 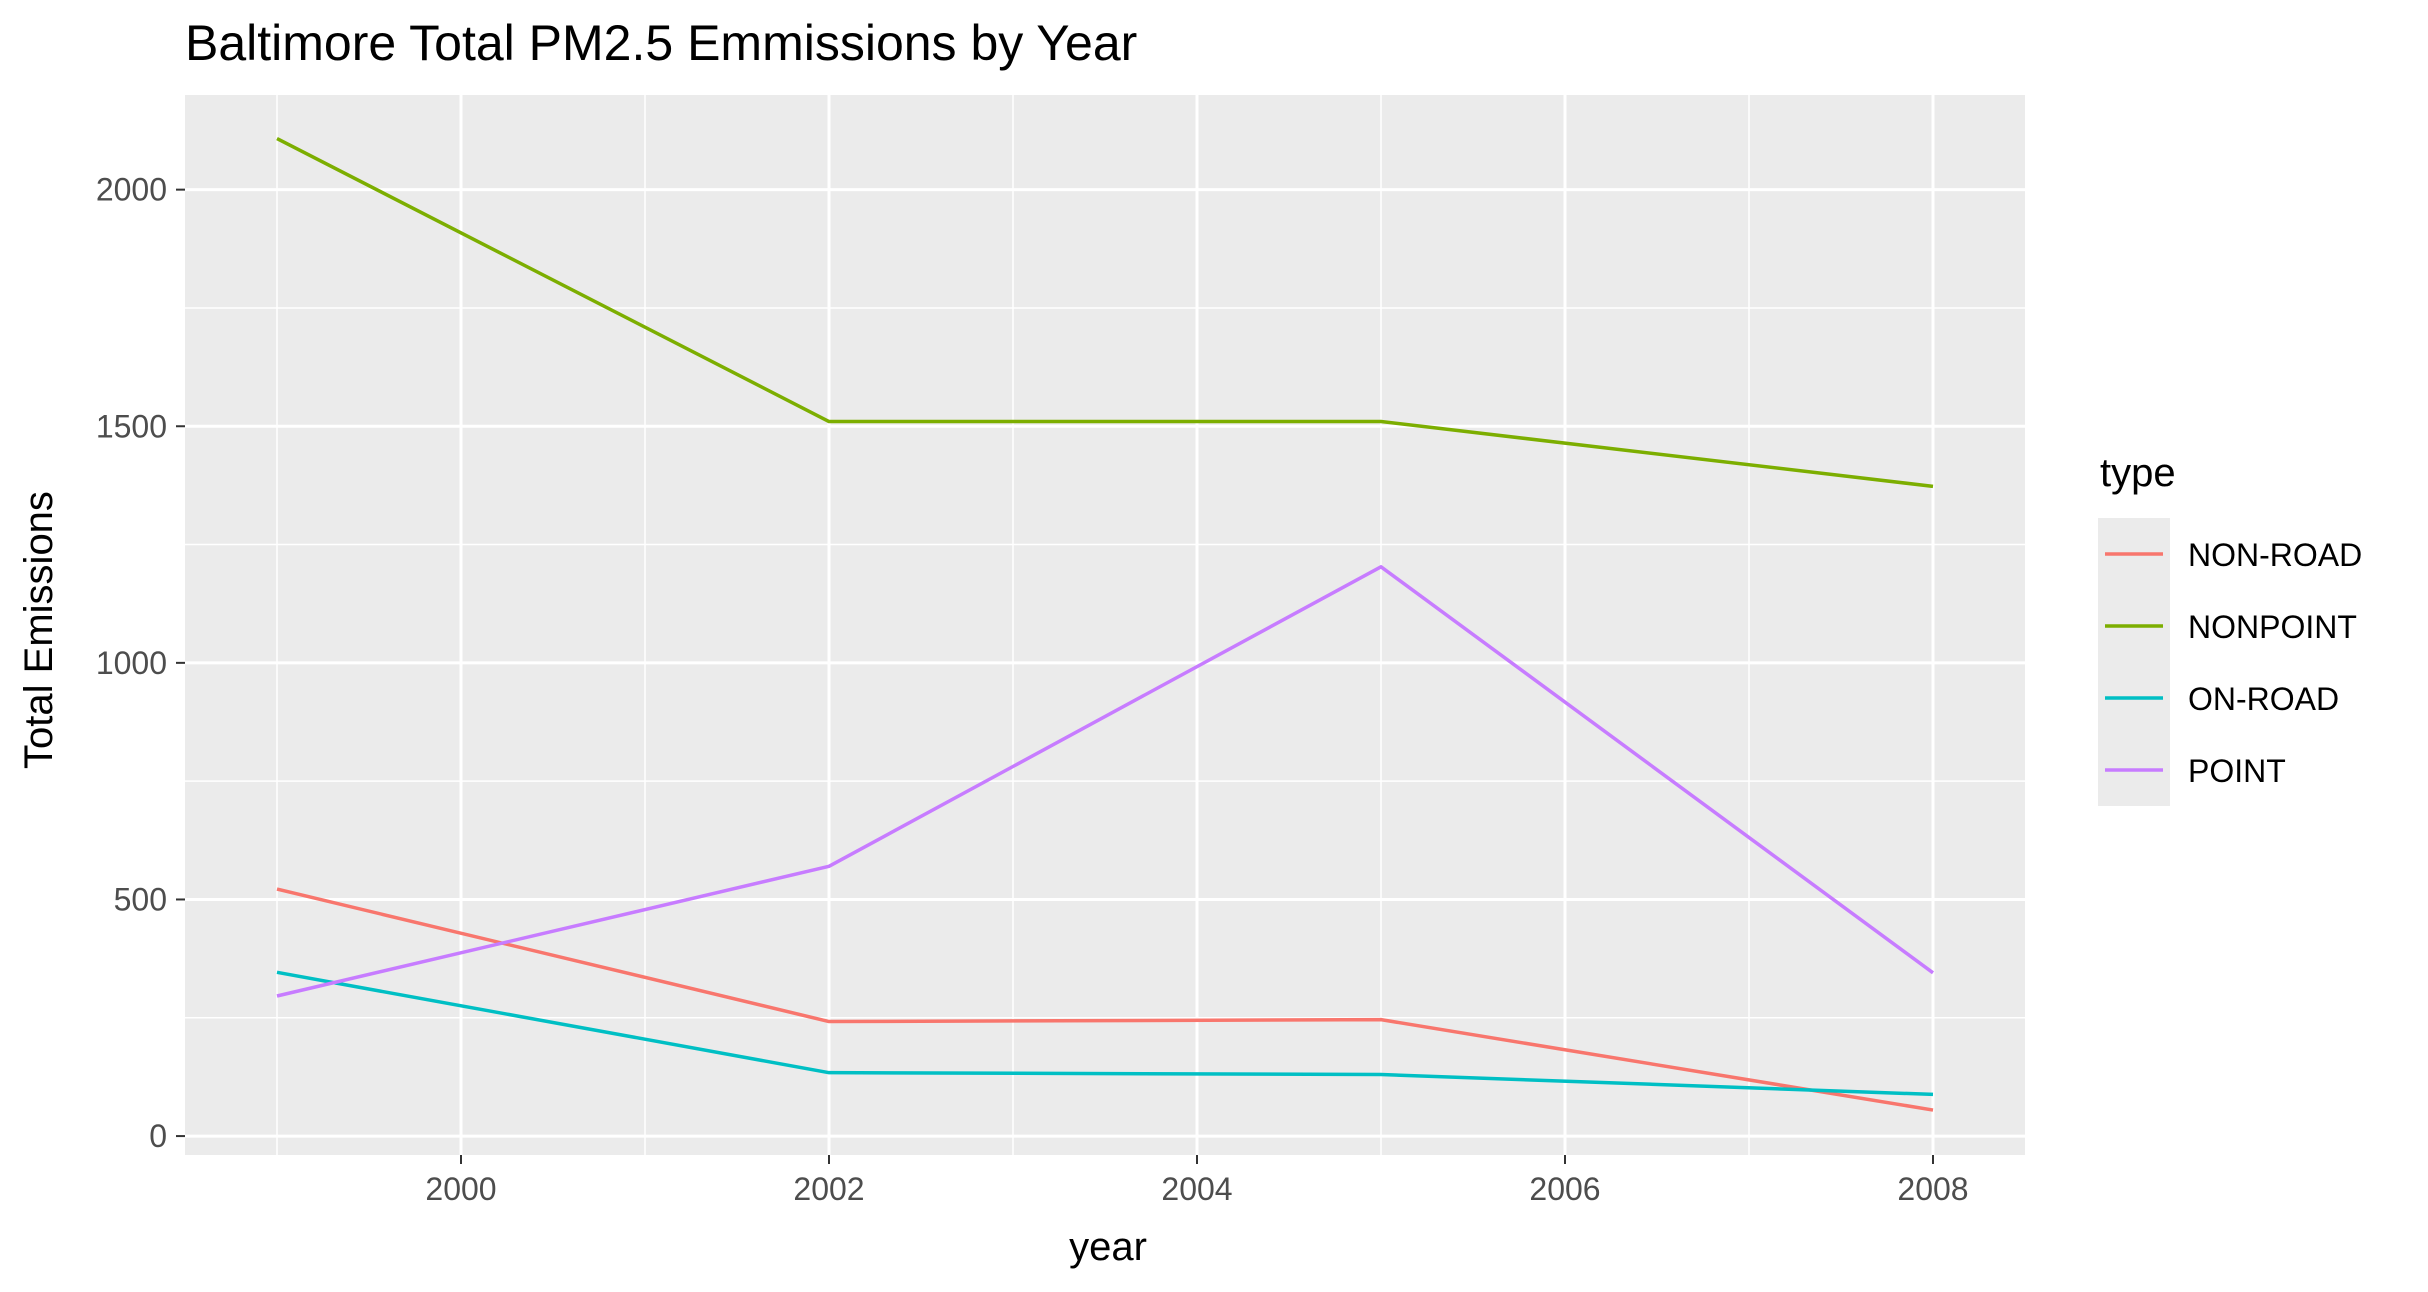 I want to click on legend-label-nonpoint: NONPOINT, so click(x=2272, y=627).